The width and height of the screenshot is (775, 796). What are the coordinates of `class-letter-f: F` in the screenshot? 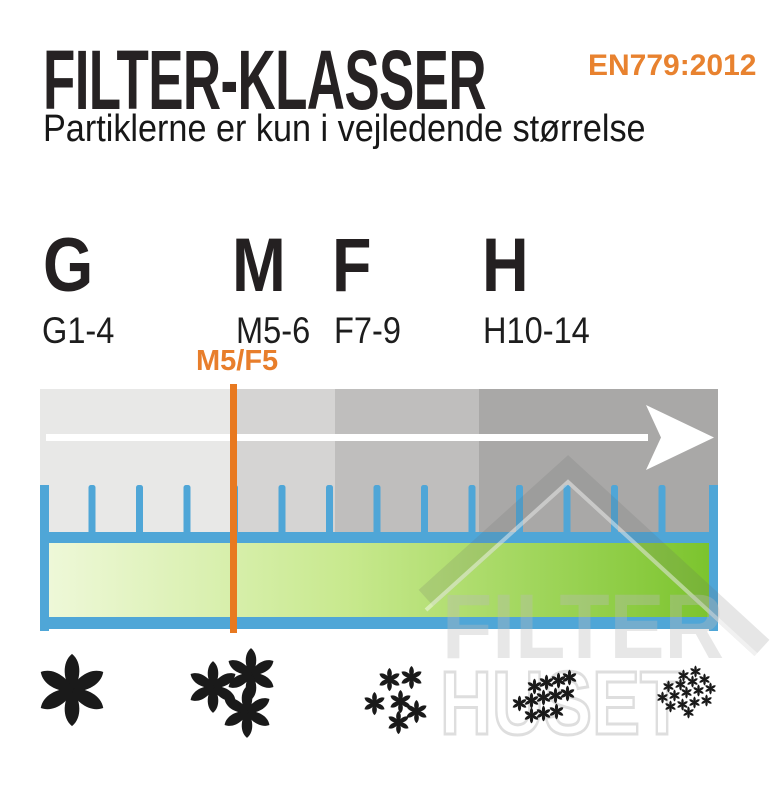 It's located at (352, 265).